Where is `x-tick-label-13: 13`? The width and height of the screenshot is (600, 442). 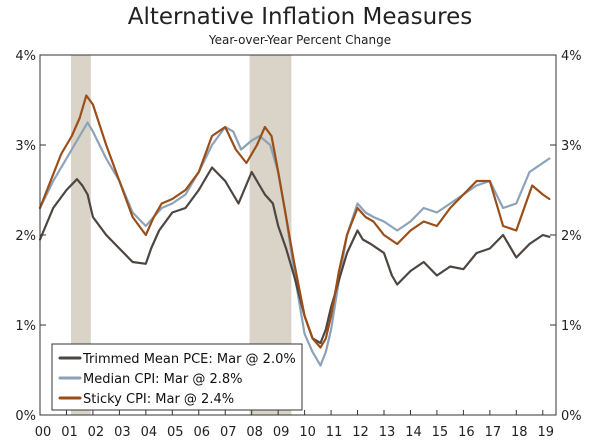 x-tick-label-13: 13 is located at coordinates (387, 432).